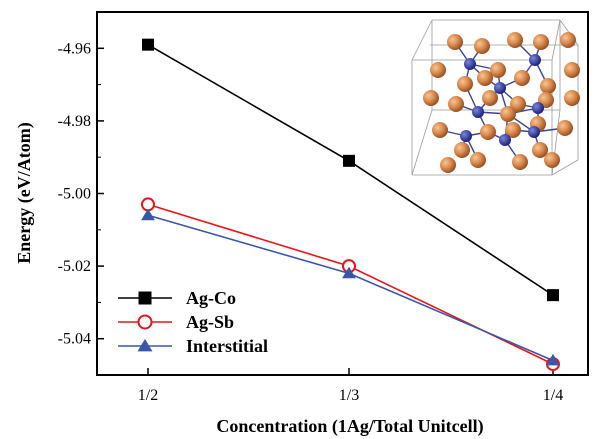 The height and width of the screenshot is (439, 595). I want to click on y-tick-label: -4.96, so click(74, 48).